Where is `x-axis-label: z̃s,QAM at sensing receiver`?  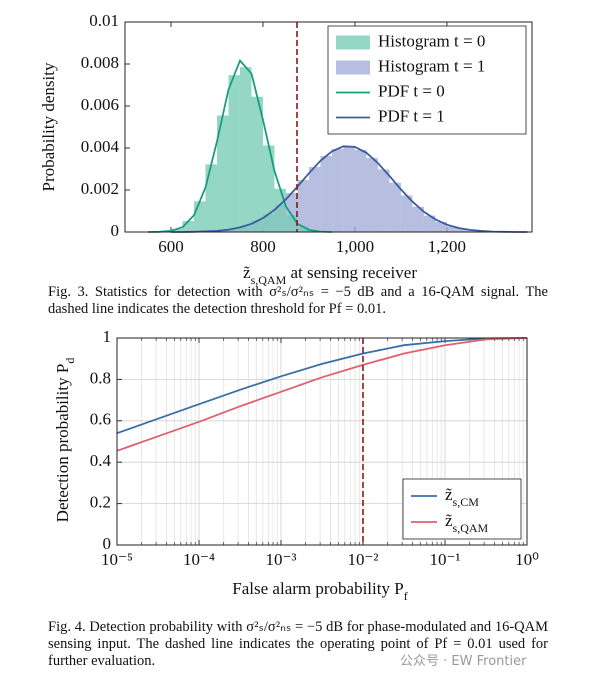
x-axis-label: z̃s,QAM at sensing receiver is located at coordinates (330, 275).